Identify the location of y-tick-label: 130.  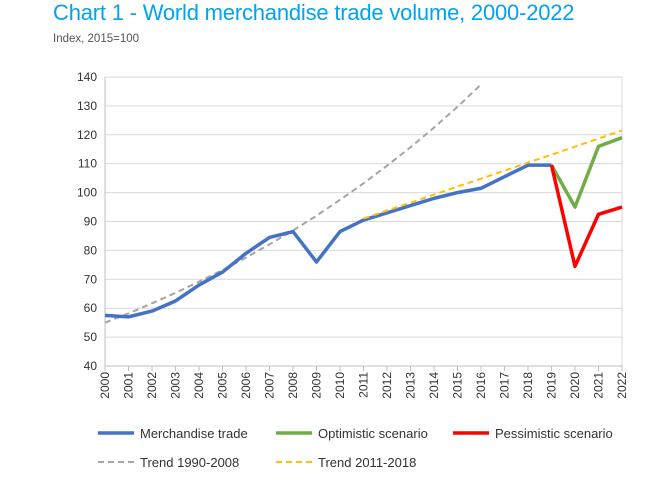
(87, 106).